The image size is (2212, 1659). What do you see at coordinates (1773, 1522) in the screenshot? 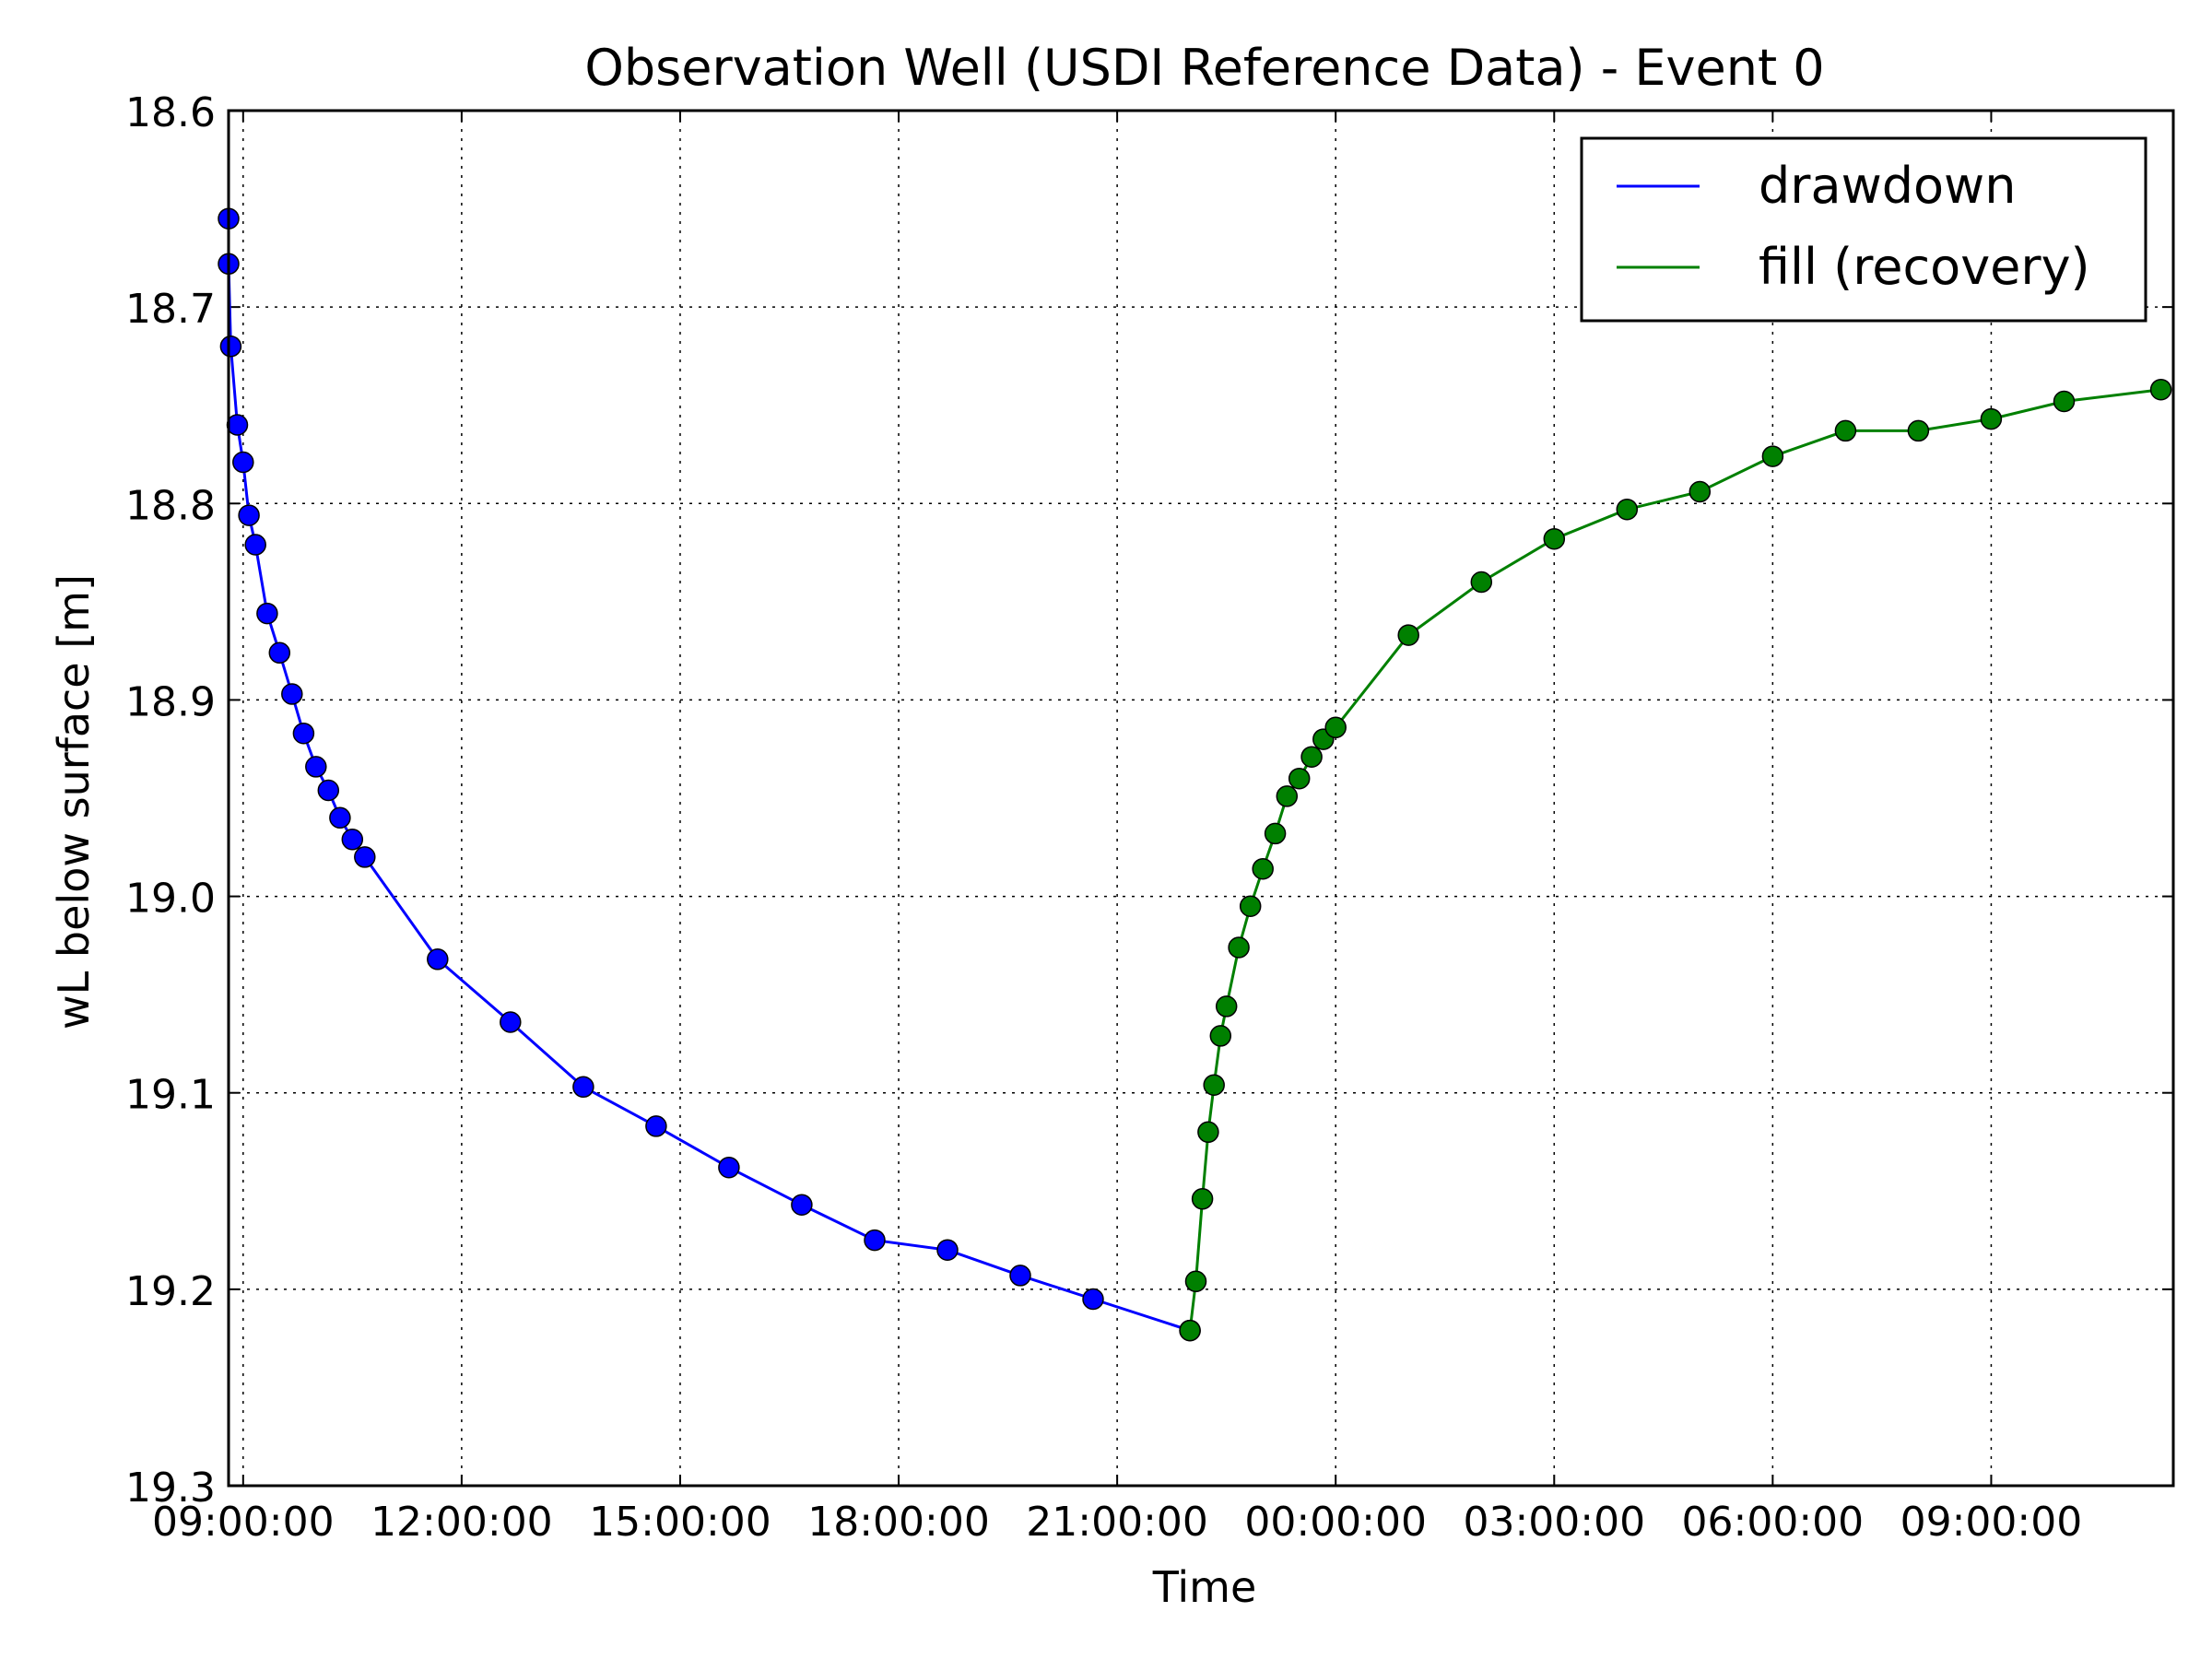
I see `x-tick-label: 06:00:00` at bounding box center [1773, 1522].